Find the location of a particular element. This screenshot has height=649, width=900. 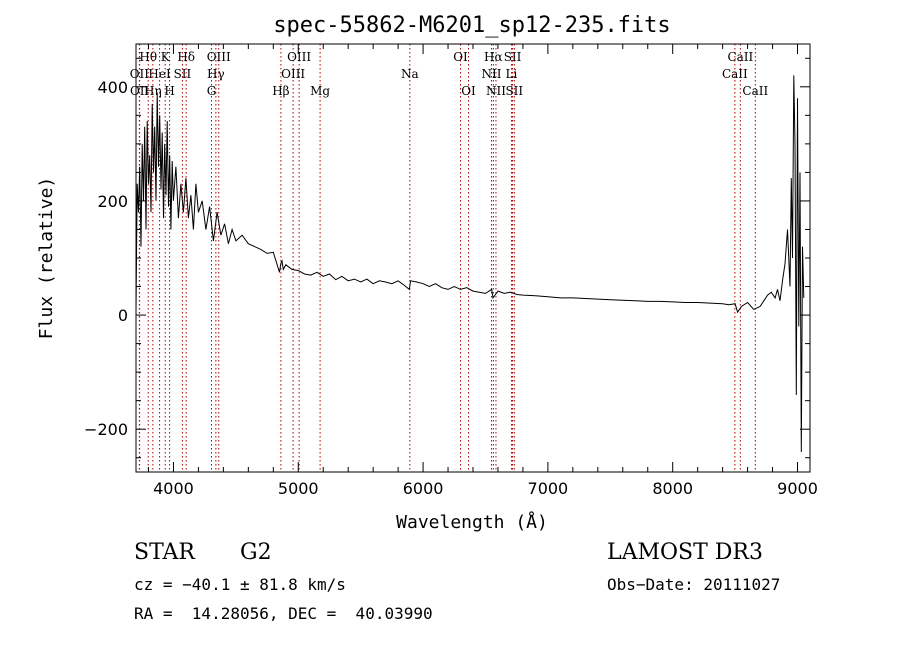

spectral-line-label: Mg is located at coordinates (320, 91).